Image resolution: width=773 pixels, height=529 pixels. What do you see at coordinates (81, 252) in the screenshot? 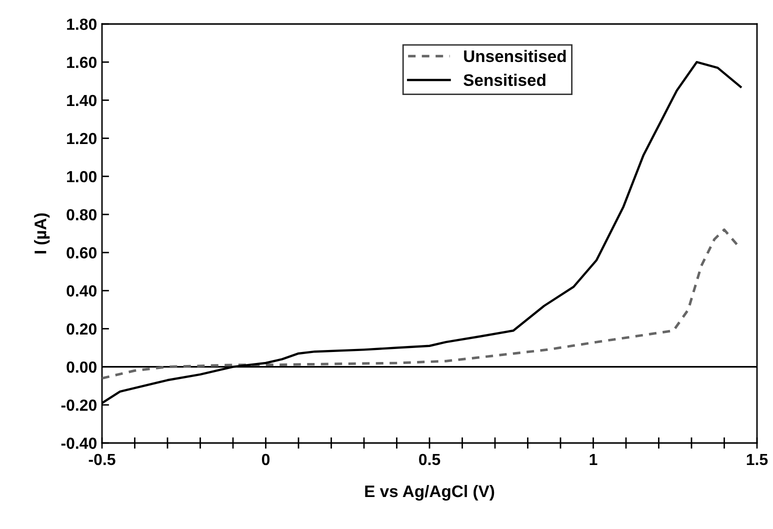
I see `y-tick-label: 0.60` at bounding box center [81, 252].